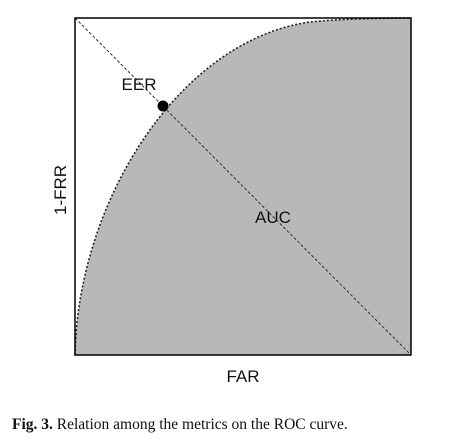 The height and width of the screenshot is (443, 461). Describe the element at coordinates (163, 106) in the screenshot. I see `eer-point` at that location.